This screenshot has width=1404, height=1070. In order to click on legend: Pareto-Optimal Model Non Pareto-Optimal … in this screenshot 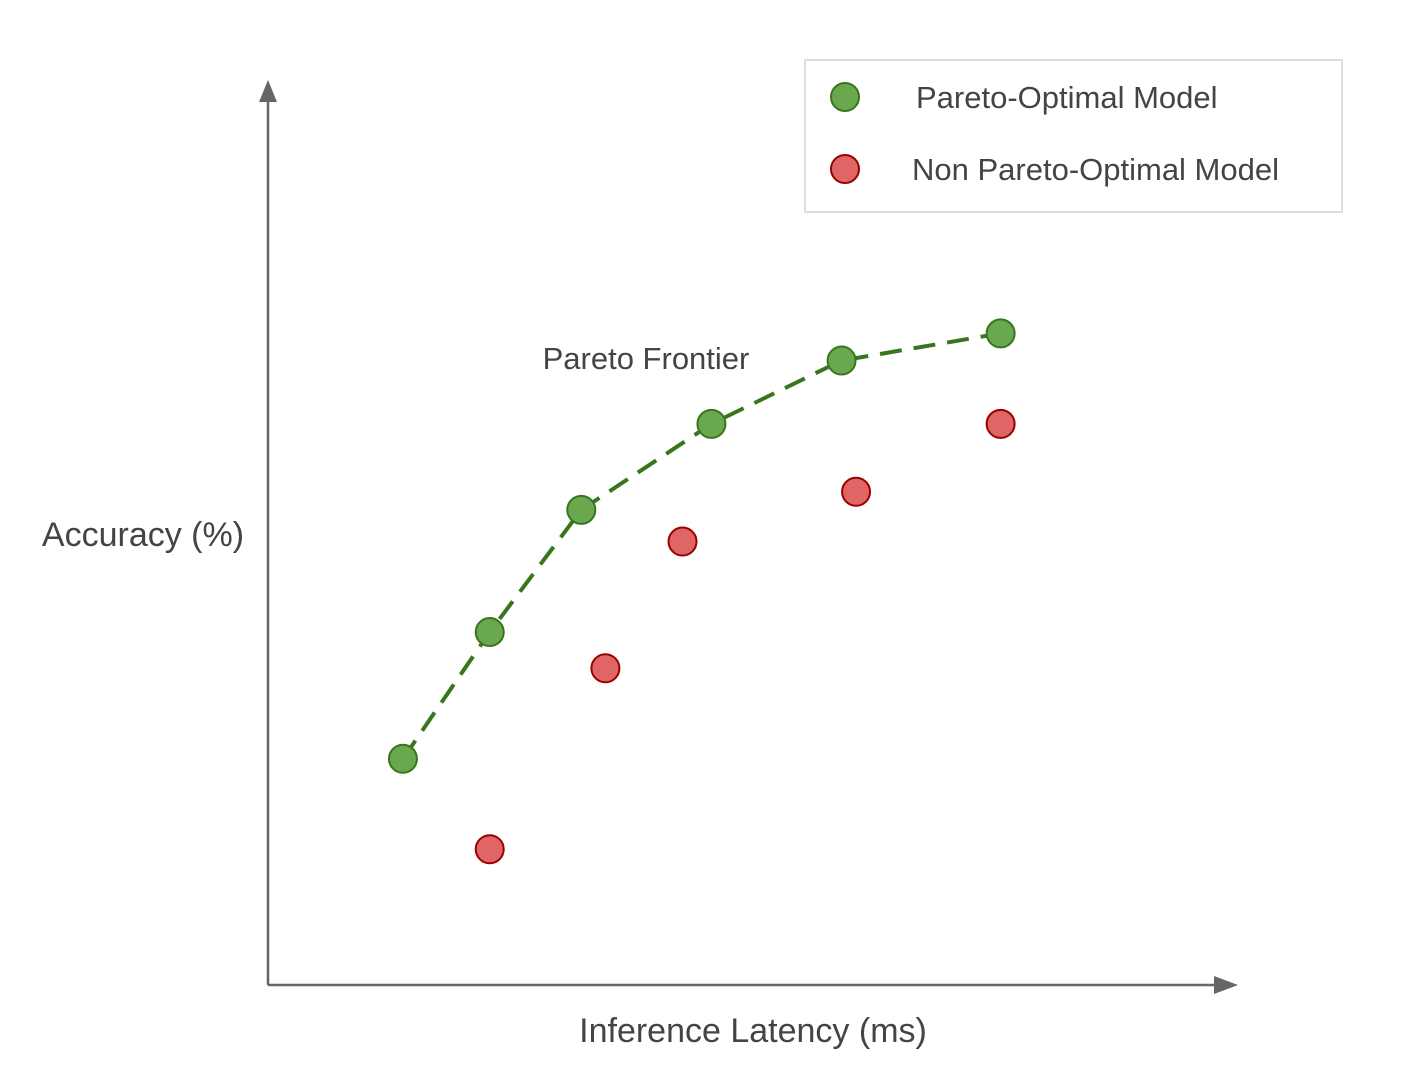, I will do `click(1073, 136)`.